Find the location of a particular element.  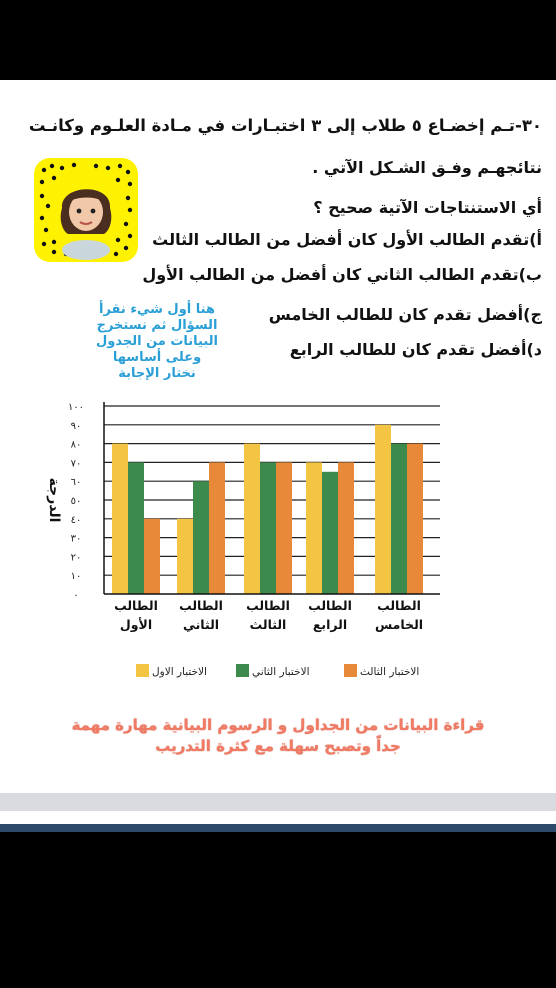

option-d: د)أفضل تقدم كان للطالب الرابع is located at coordinates (415, 349).